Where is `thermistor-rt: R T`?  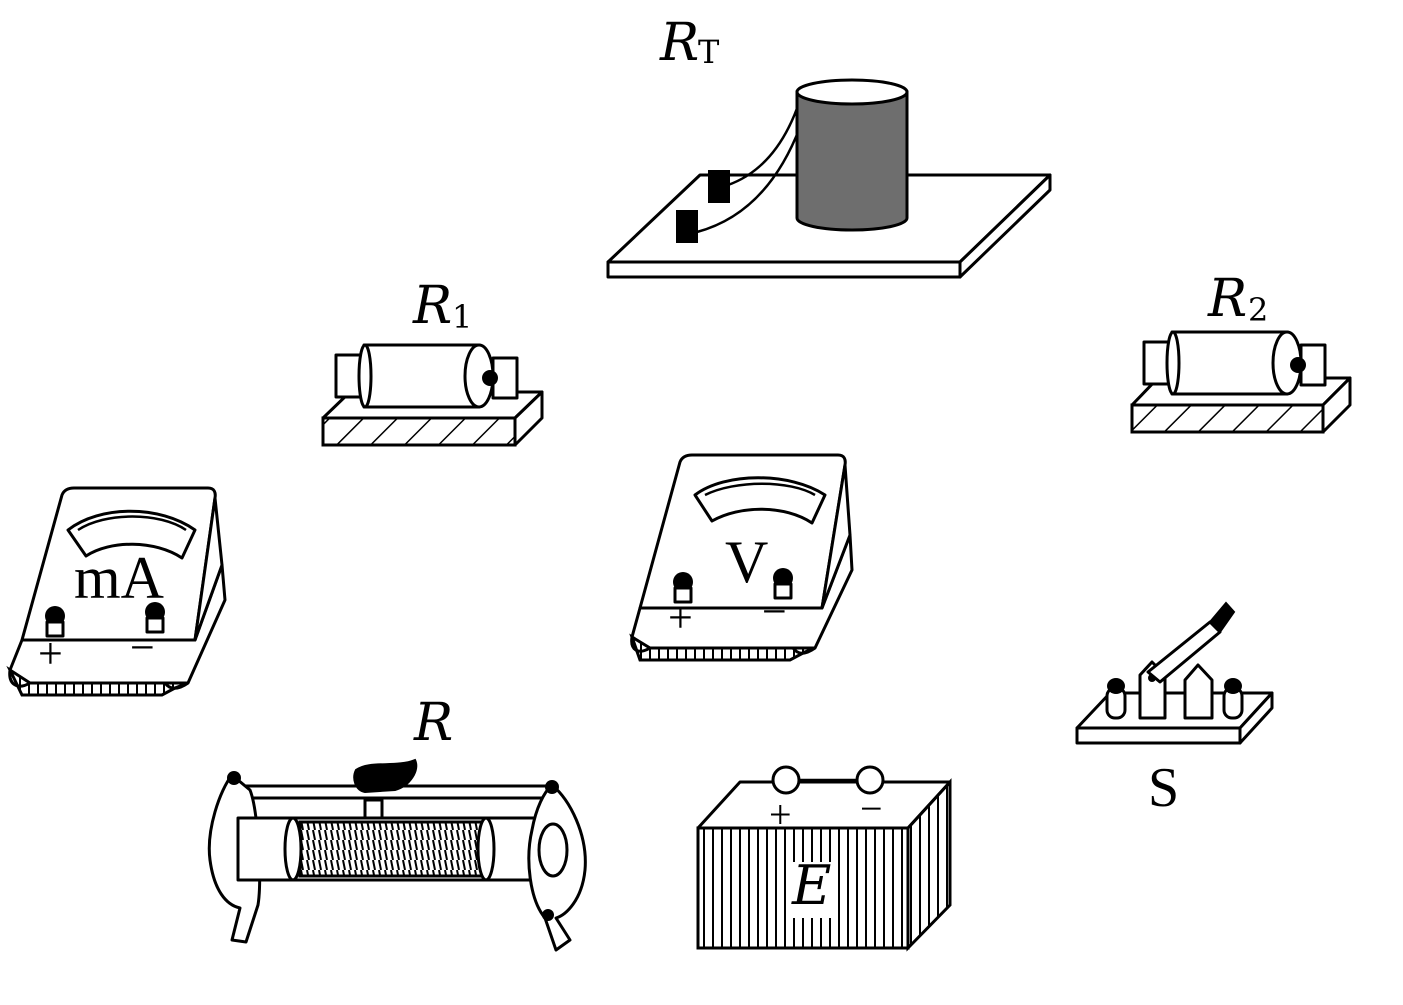
thermistor-rt: R T is located at coordinates (829, 146).